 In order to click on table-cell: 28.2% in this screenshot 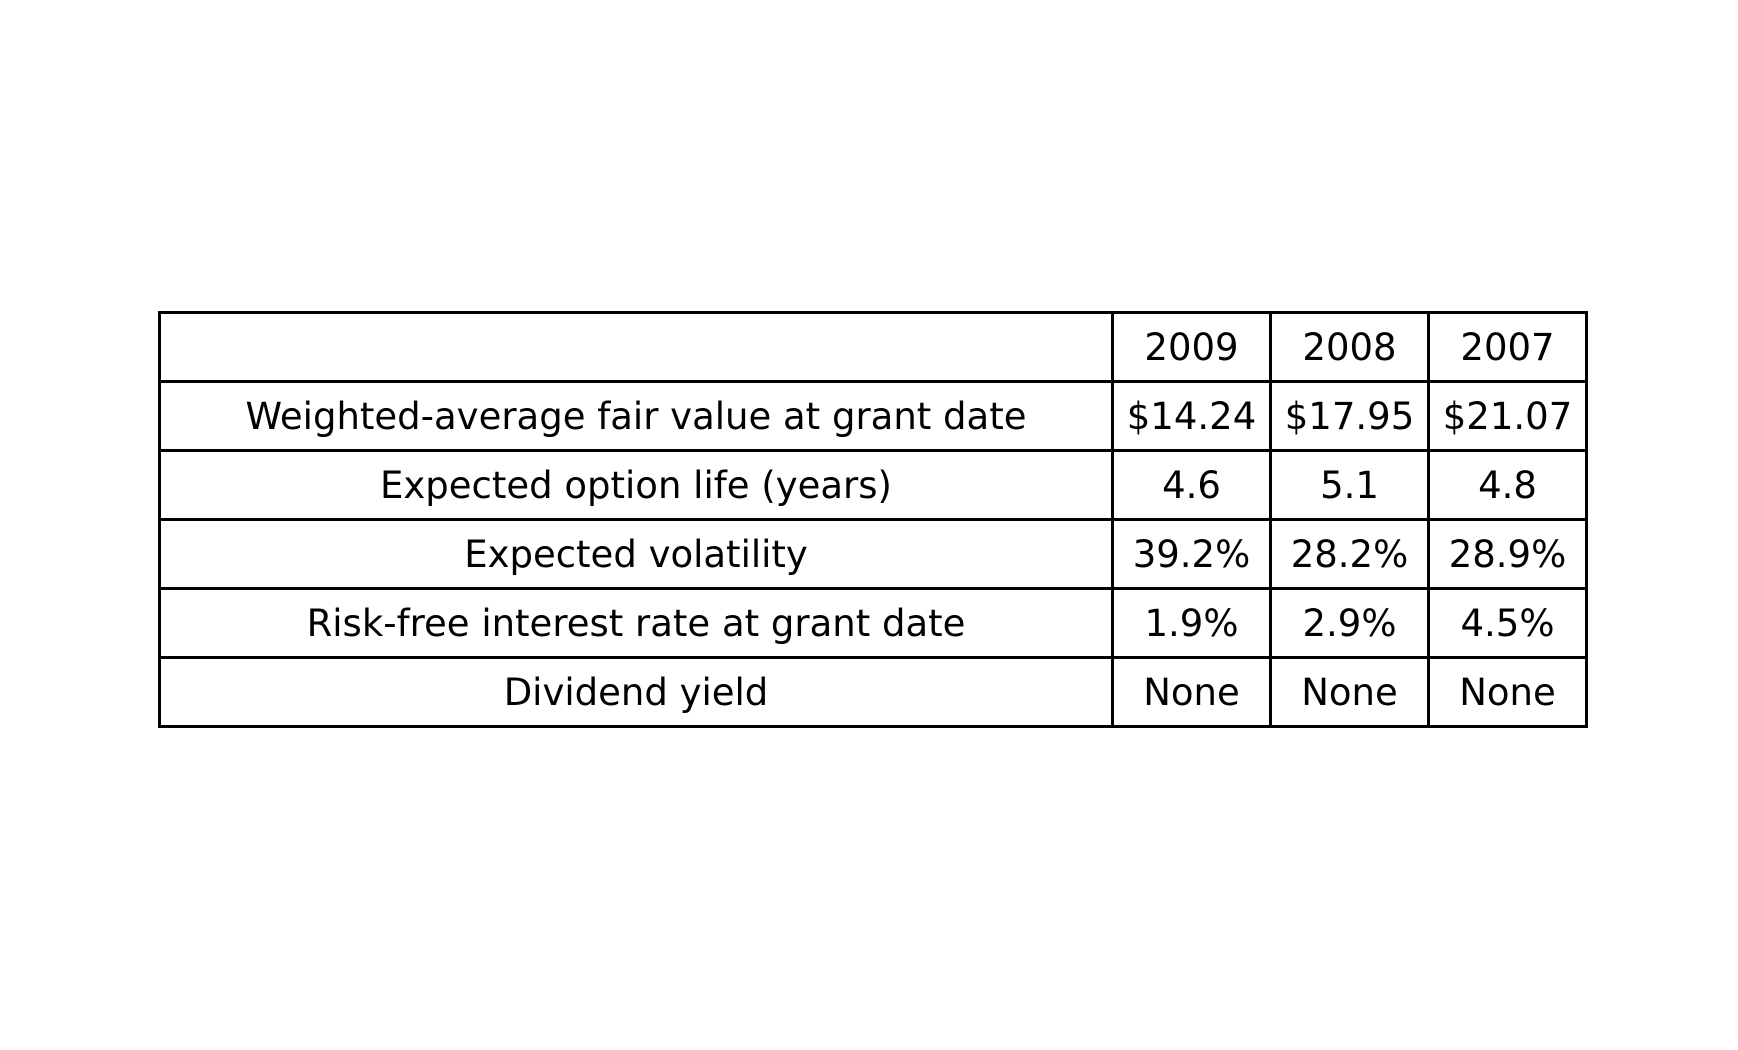, I will do `click(1349, 554)`.